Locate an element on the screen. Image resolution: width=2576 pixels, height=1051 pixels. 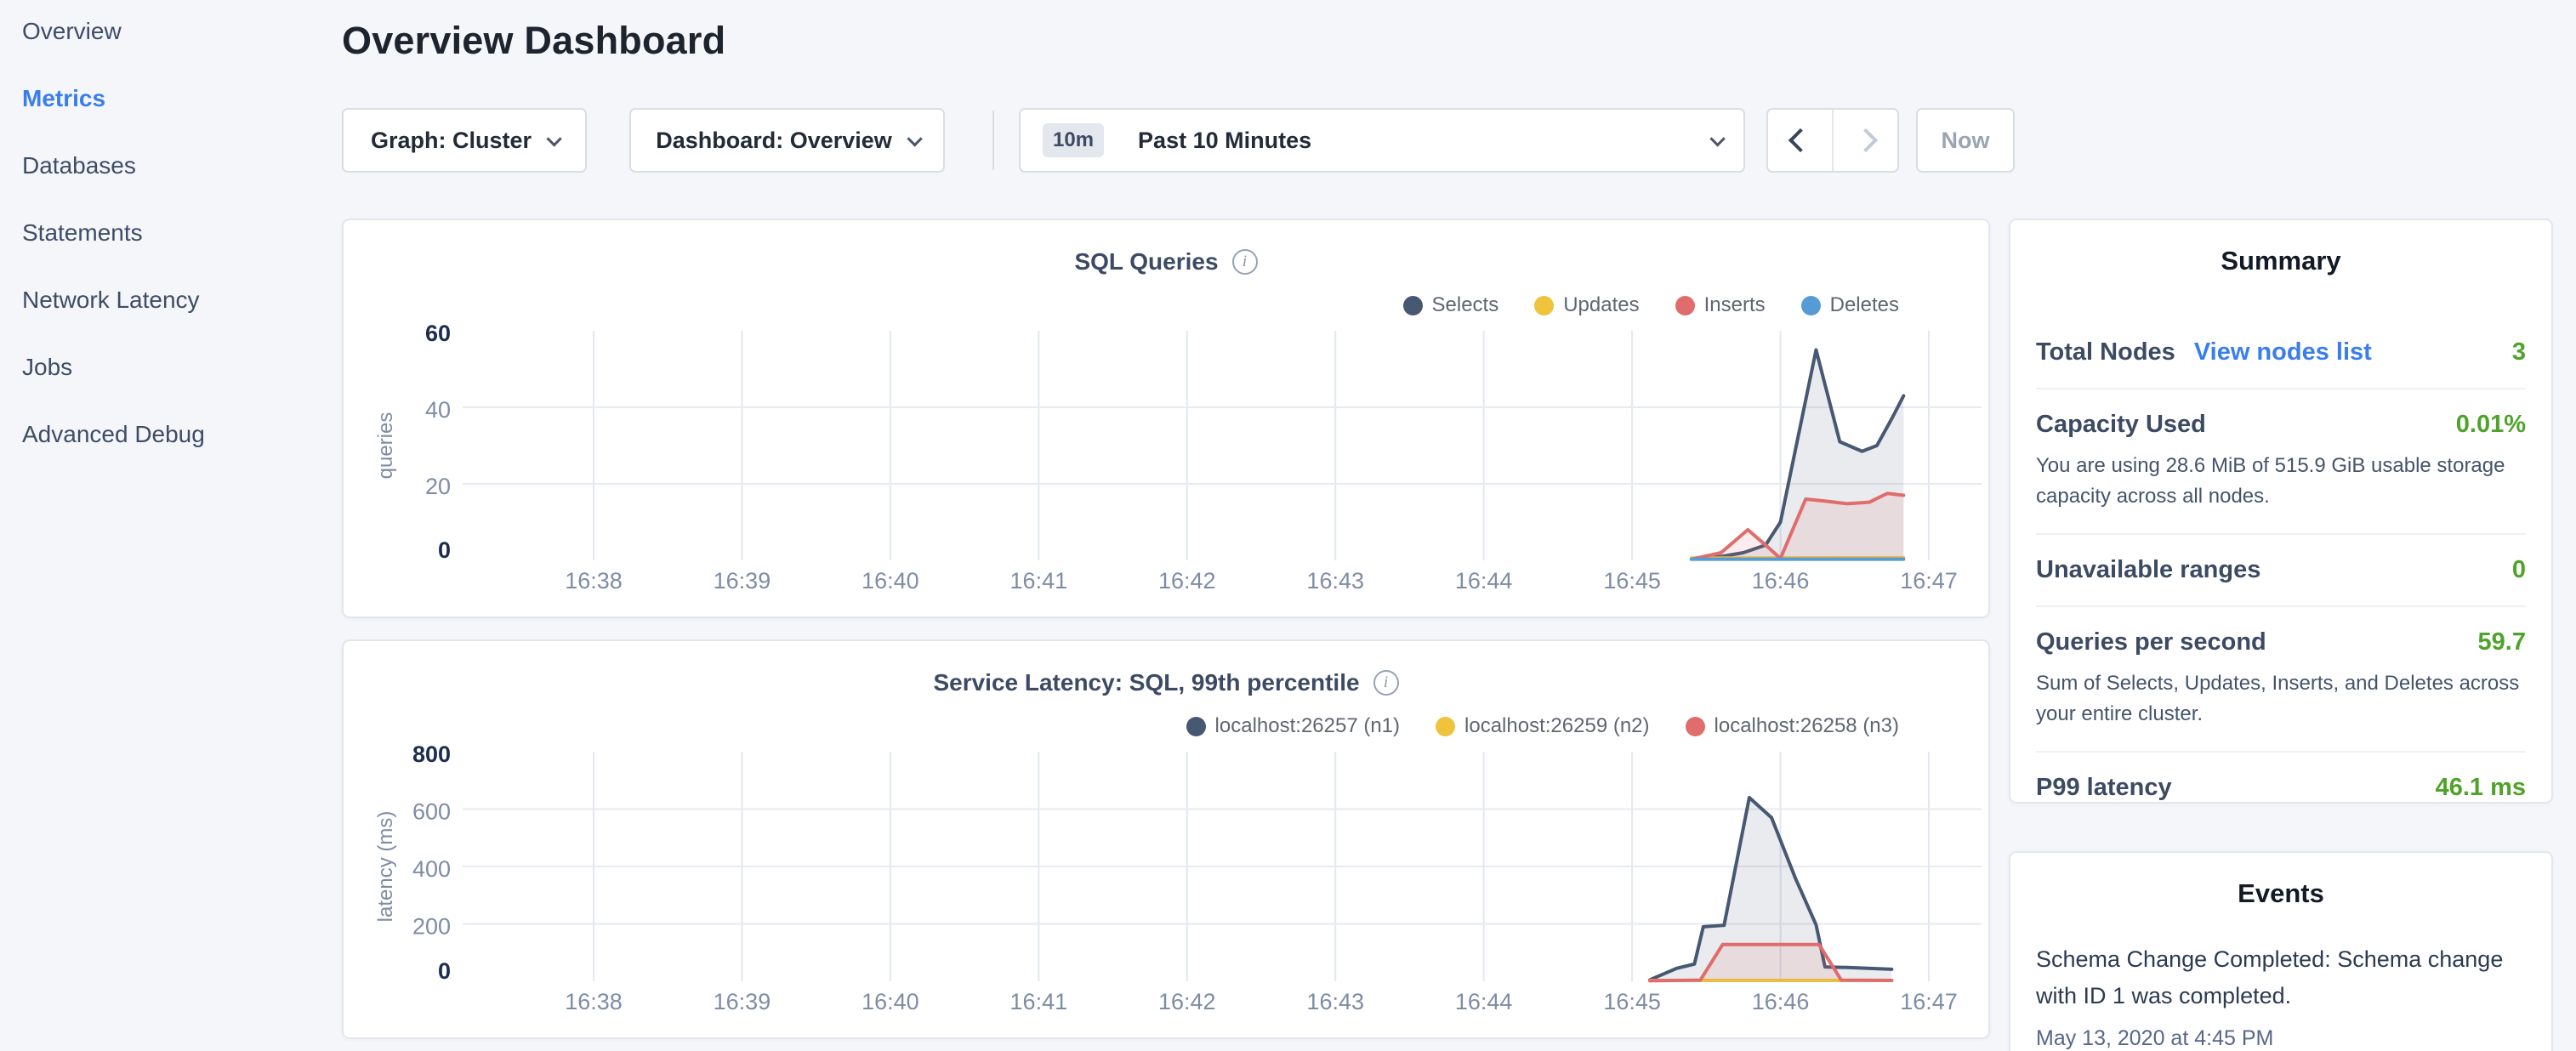
controls-divider is located at coordinates (993, 141).